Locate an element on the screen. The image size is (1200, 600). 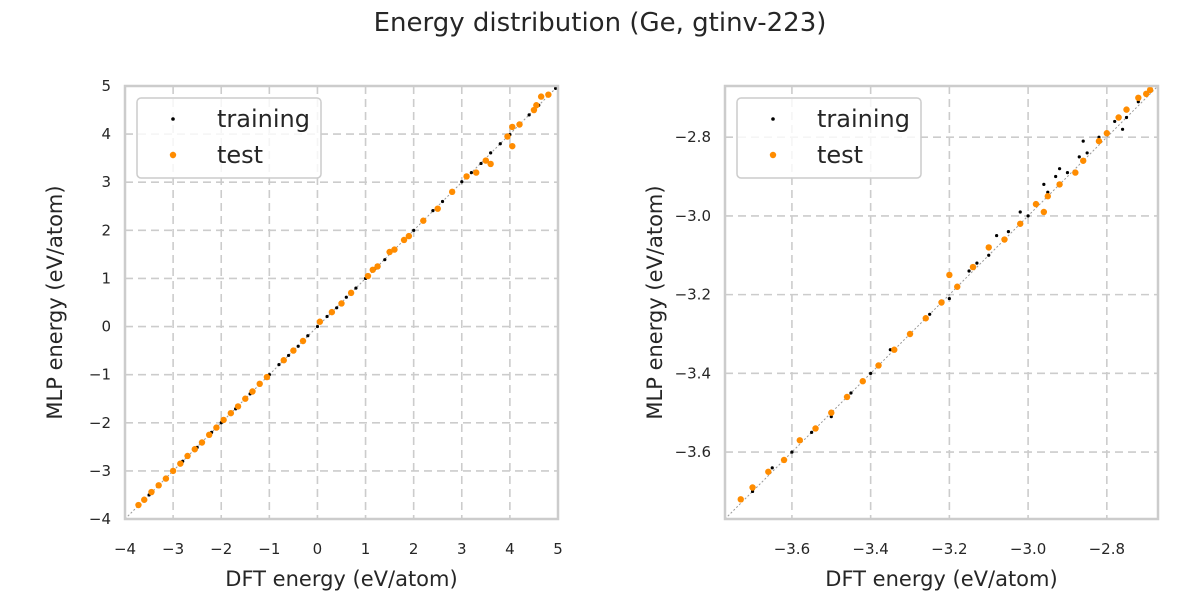
x-tick-label: −3.4 is located at coordinates (870, 549).